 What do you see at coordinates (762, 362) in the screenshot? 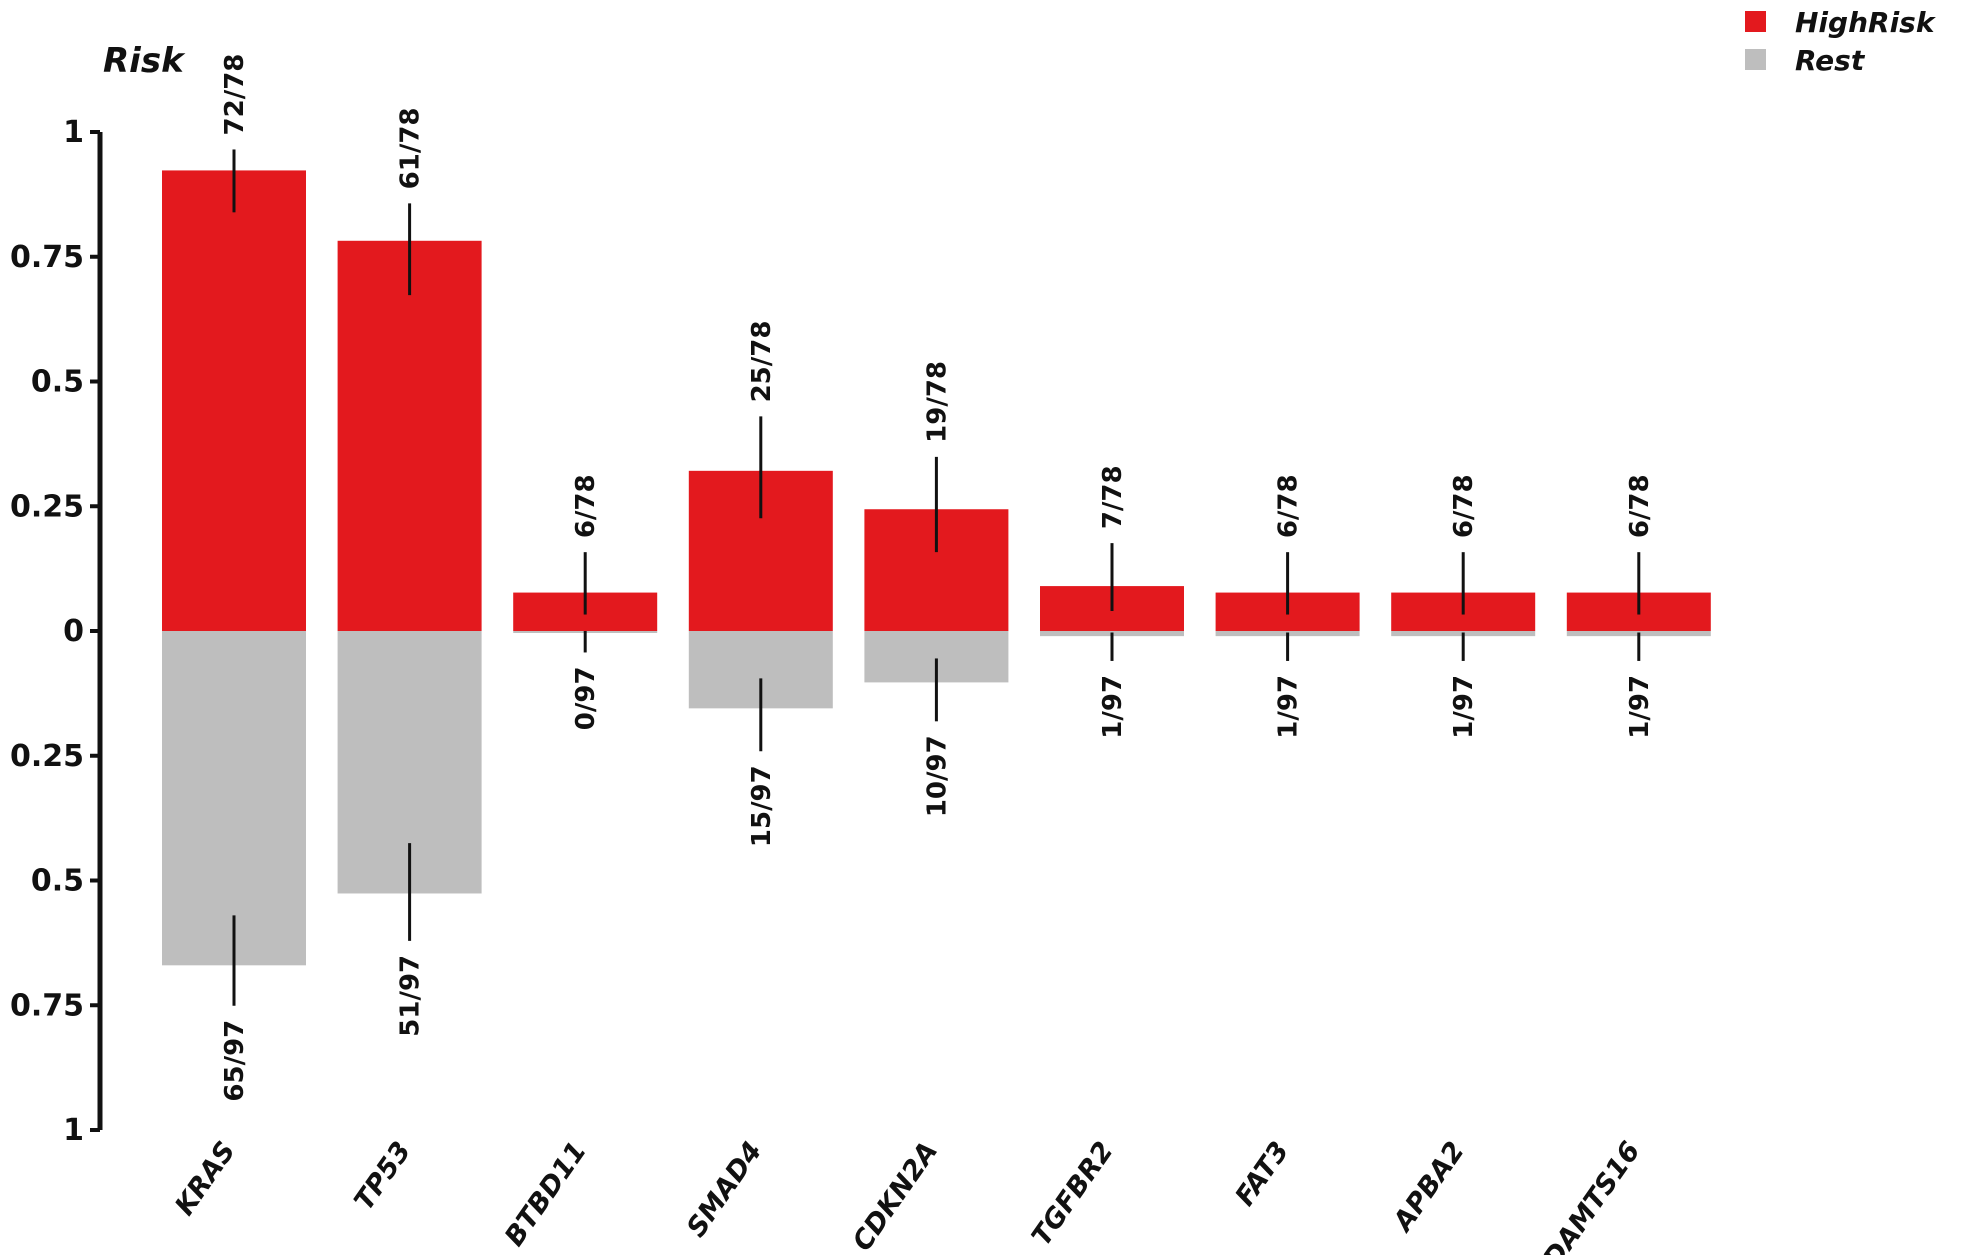
I see `data-label-highrisk: 25/78` at bounding box center [762, 362].